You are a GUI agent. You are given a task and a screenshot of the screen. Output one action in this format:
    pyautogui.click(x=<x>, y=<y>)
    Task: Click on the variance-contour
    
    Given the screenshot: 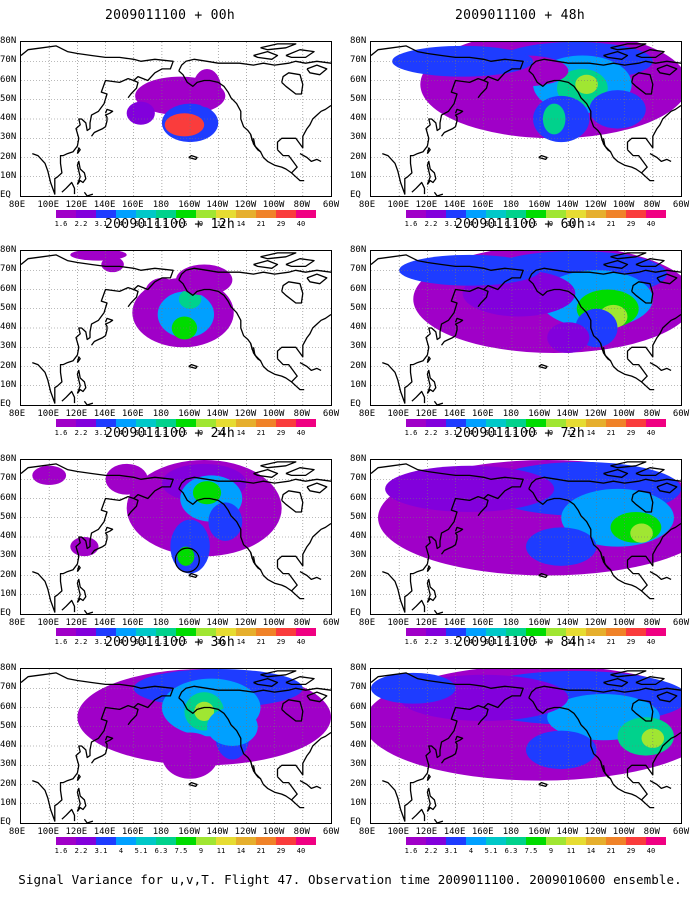 What is the action you would take?
    pyautogui.click(x=561, y=546)
    